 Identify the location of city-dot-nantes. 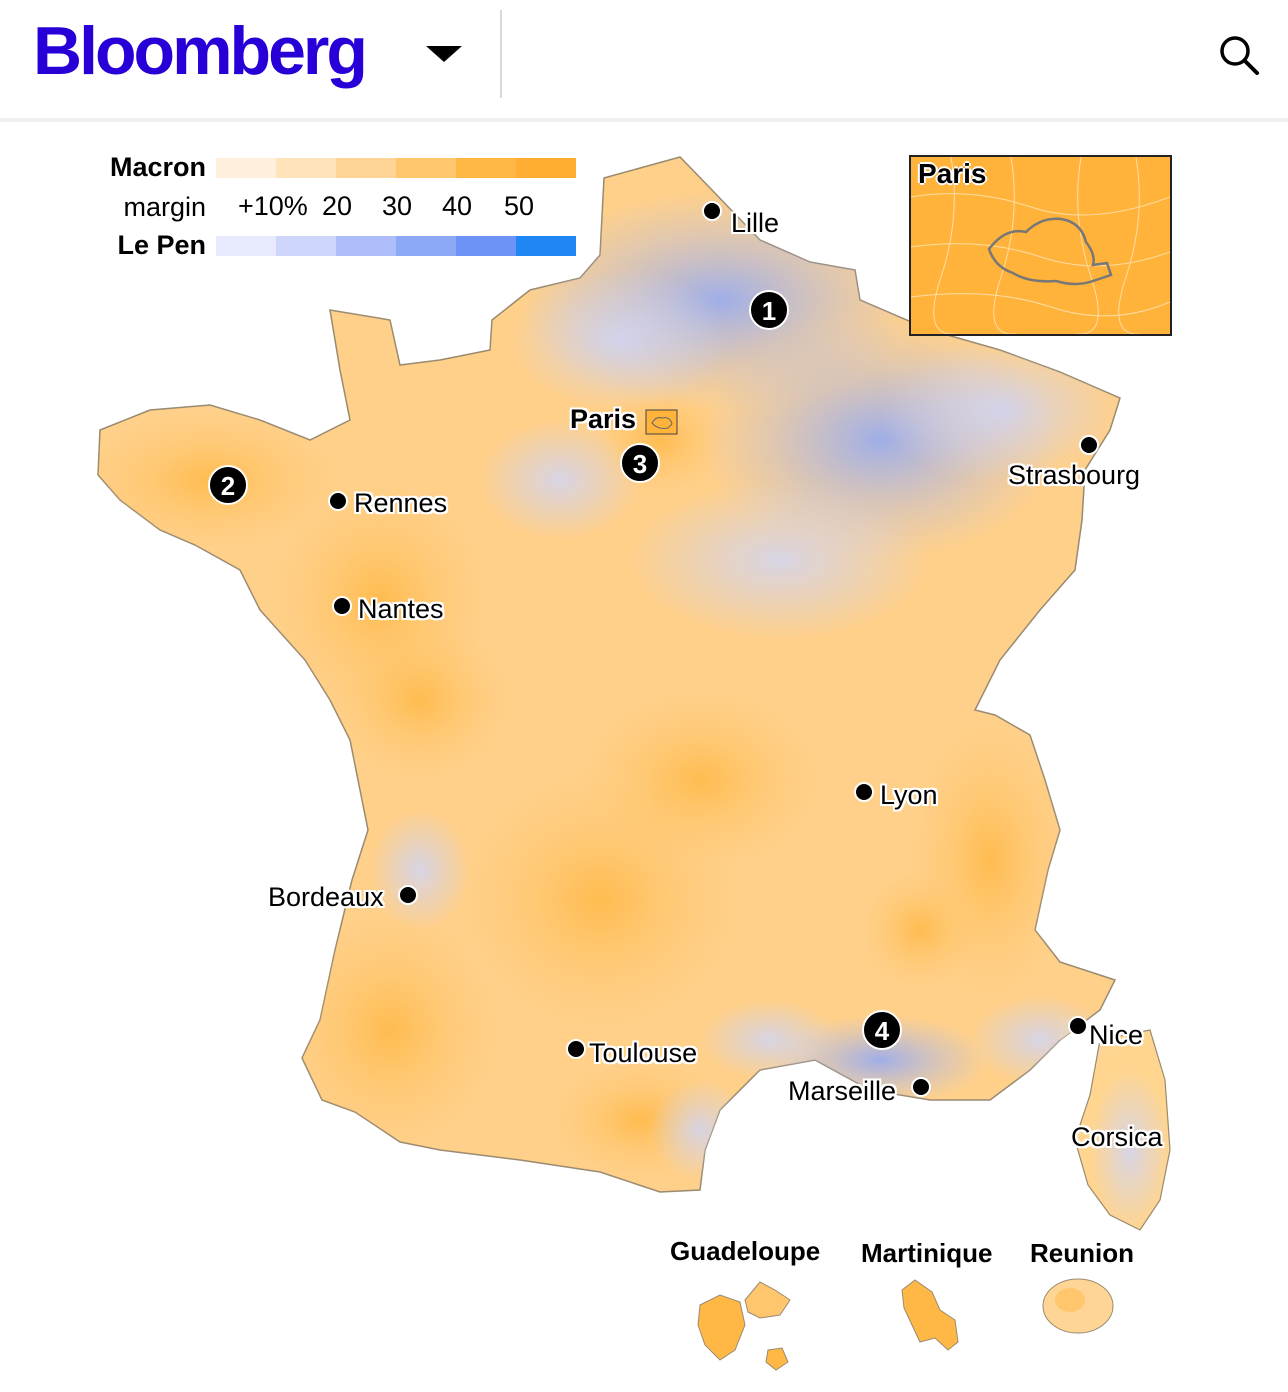
(342, 606).